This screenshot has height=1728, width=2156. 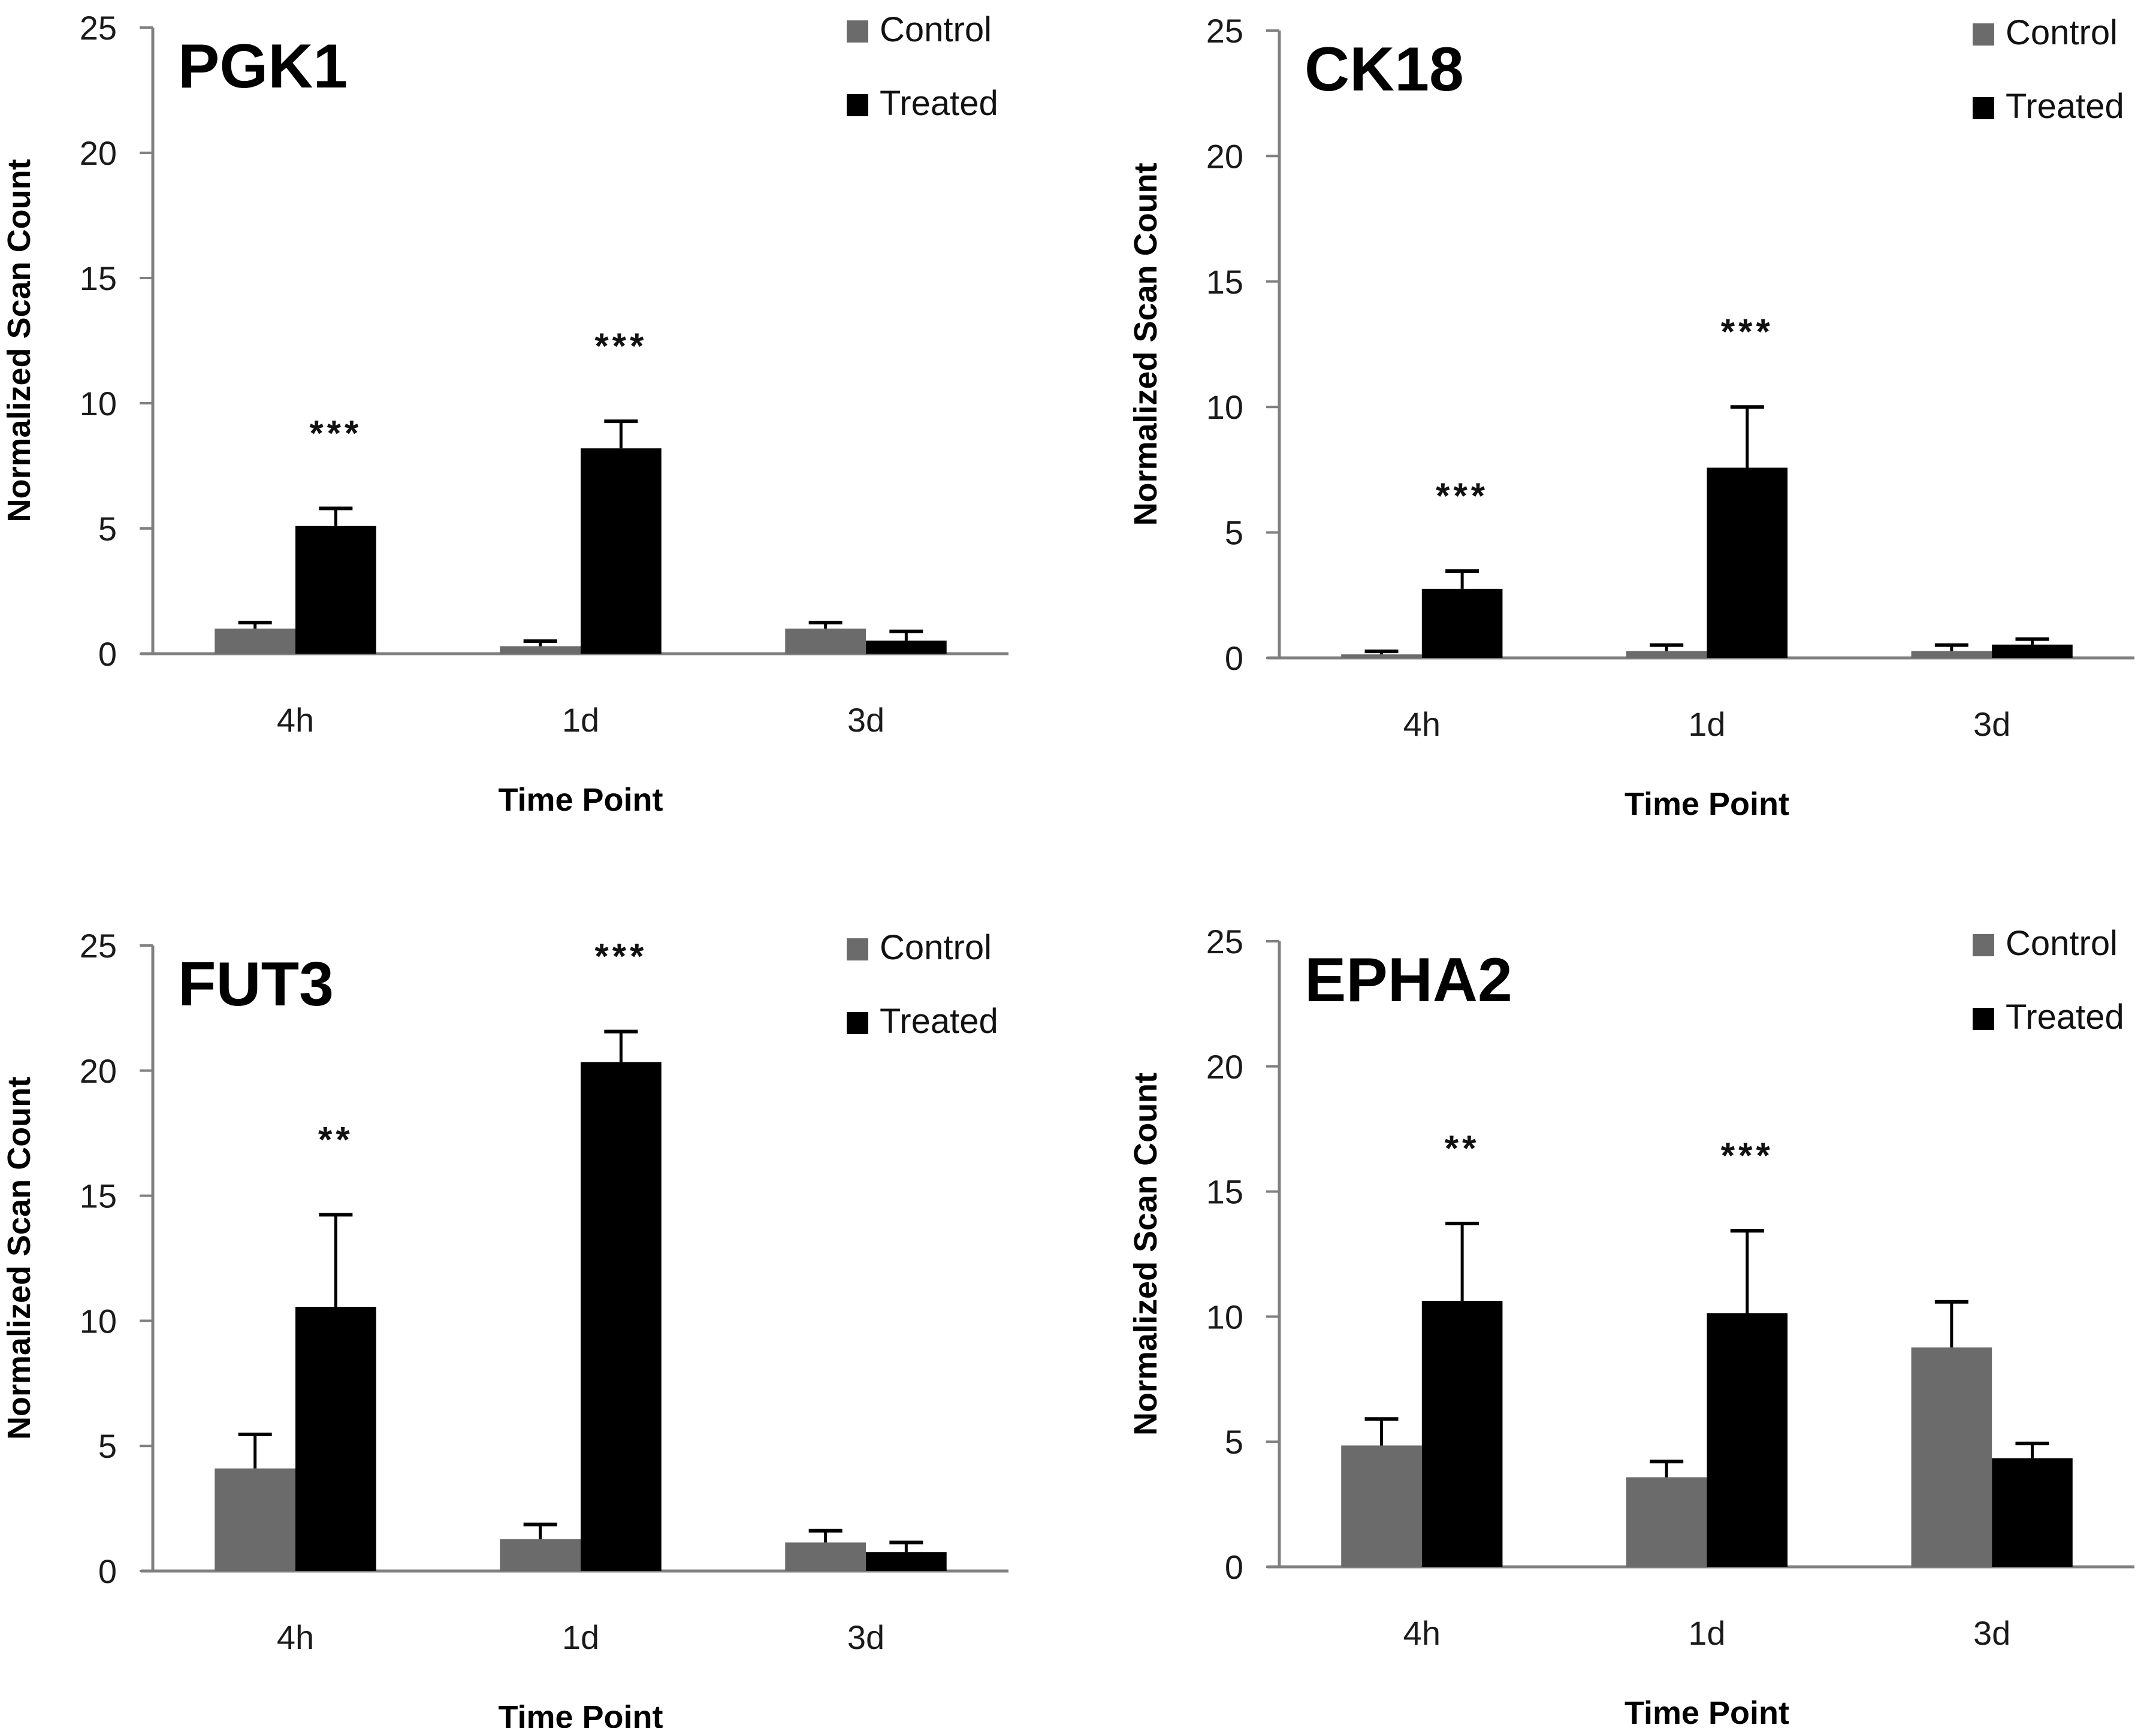 What do you see at coordinates (256, 984) in the screenshot?
I see `panel-title: FUT3` at bounding box center [256, 984].